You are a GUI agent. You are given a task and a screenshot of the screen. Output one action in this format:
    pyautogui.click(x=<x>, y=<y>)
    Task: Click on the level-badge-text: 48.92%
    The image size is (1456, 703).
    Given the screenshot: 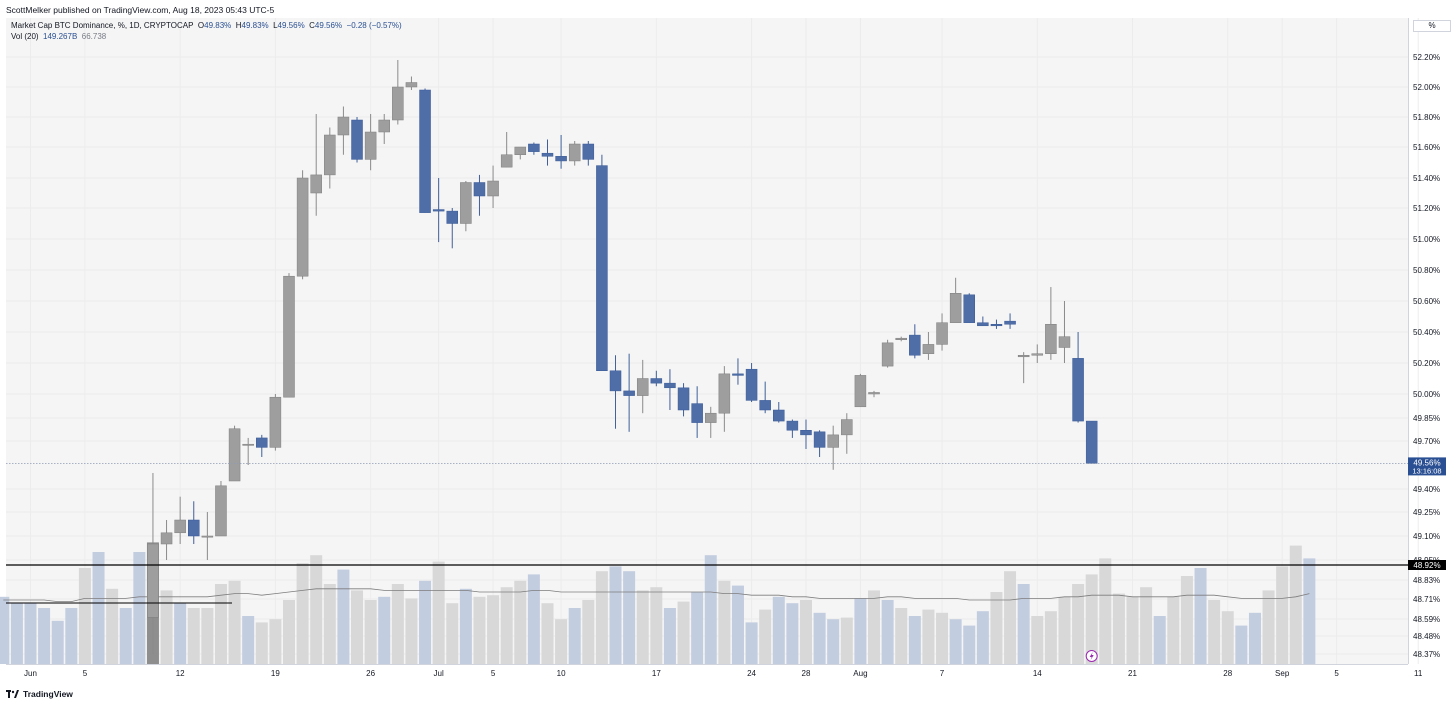 What is the action you would take?
    pyautogui.click(x=1426, y=565)
    